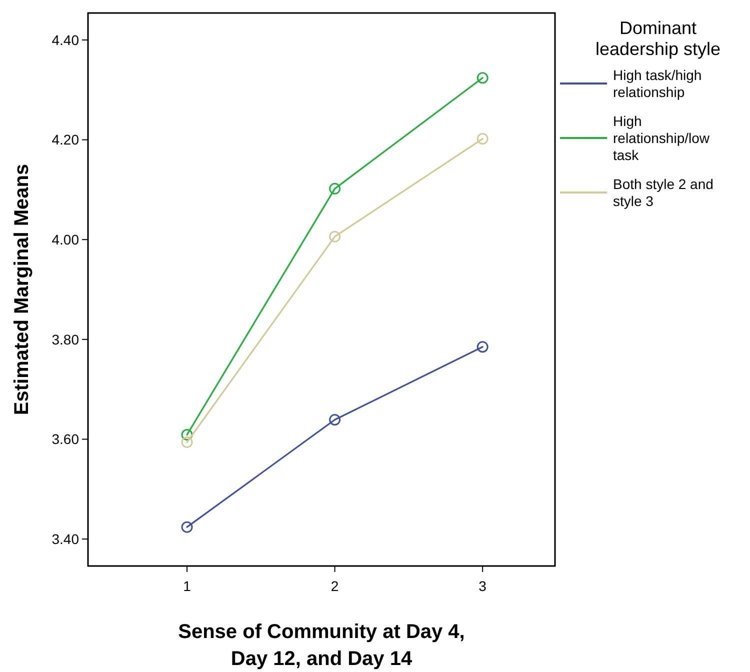 This screenshot has height=672, width=750. I want to click on x-tick-label: 2, so click(334, 586).